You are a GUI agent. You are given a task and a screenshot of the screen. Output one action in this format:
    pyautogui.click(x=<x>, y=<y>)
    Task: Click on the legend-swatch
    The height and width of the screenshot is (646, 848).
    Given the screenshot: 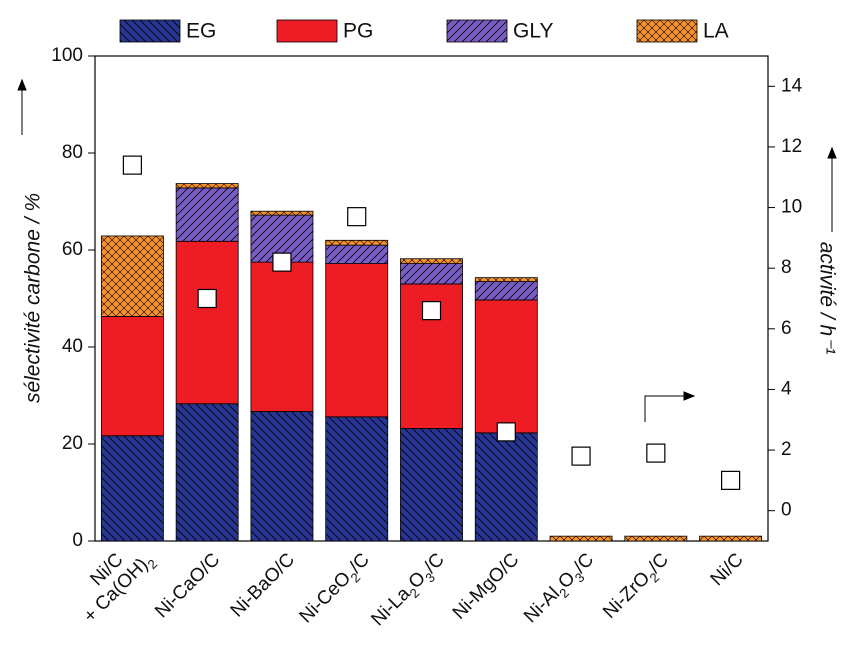 What is the action you would take?
    pyautogui.click(x=307, y=31)
    